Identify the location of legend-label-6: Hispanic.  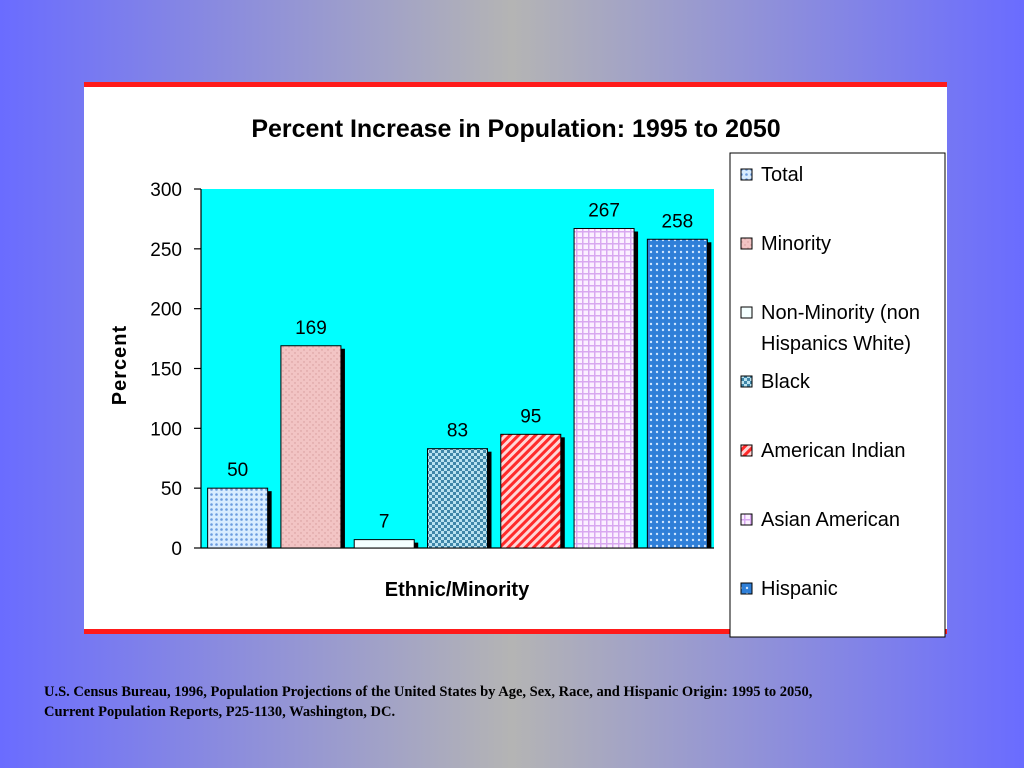
(799, 589).